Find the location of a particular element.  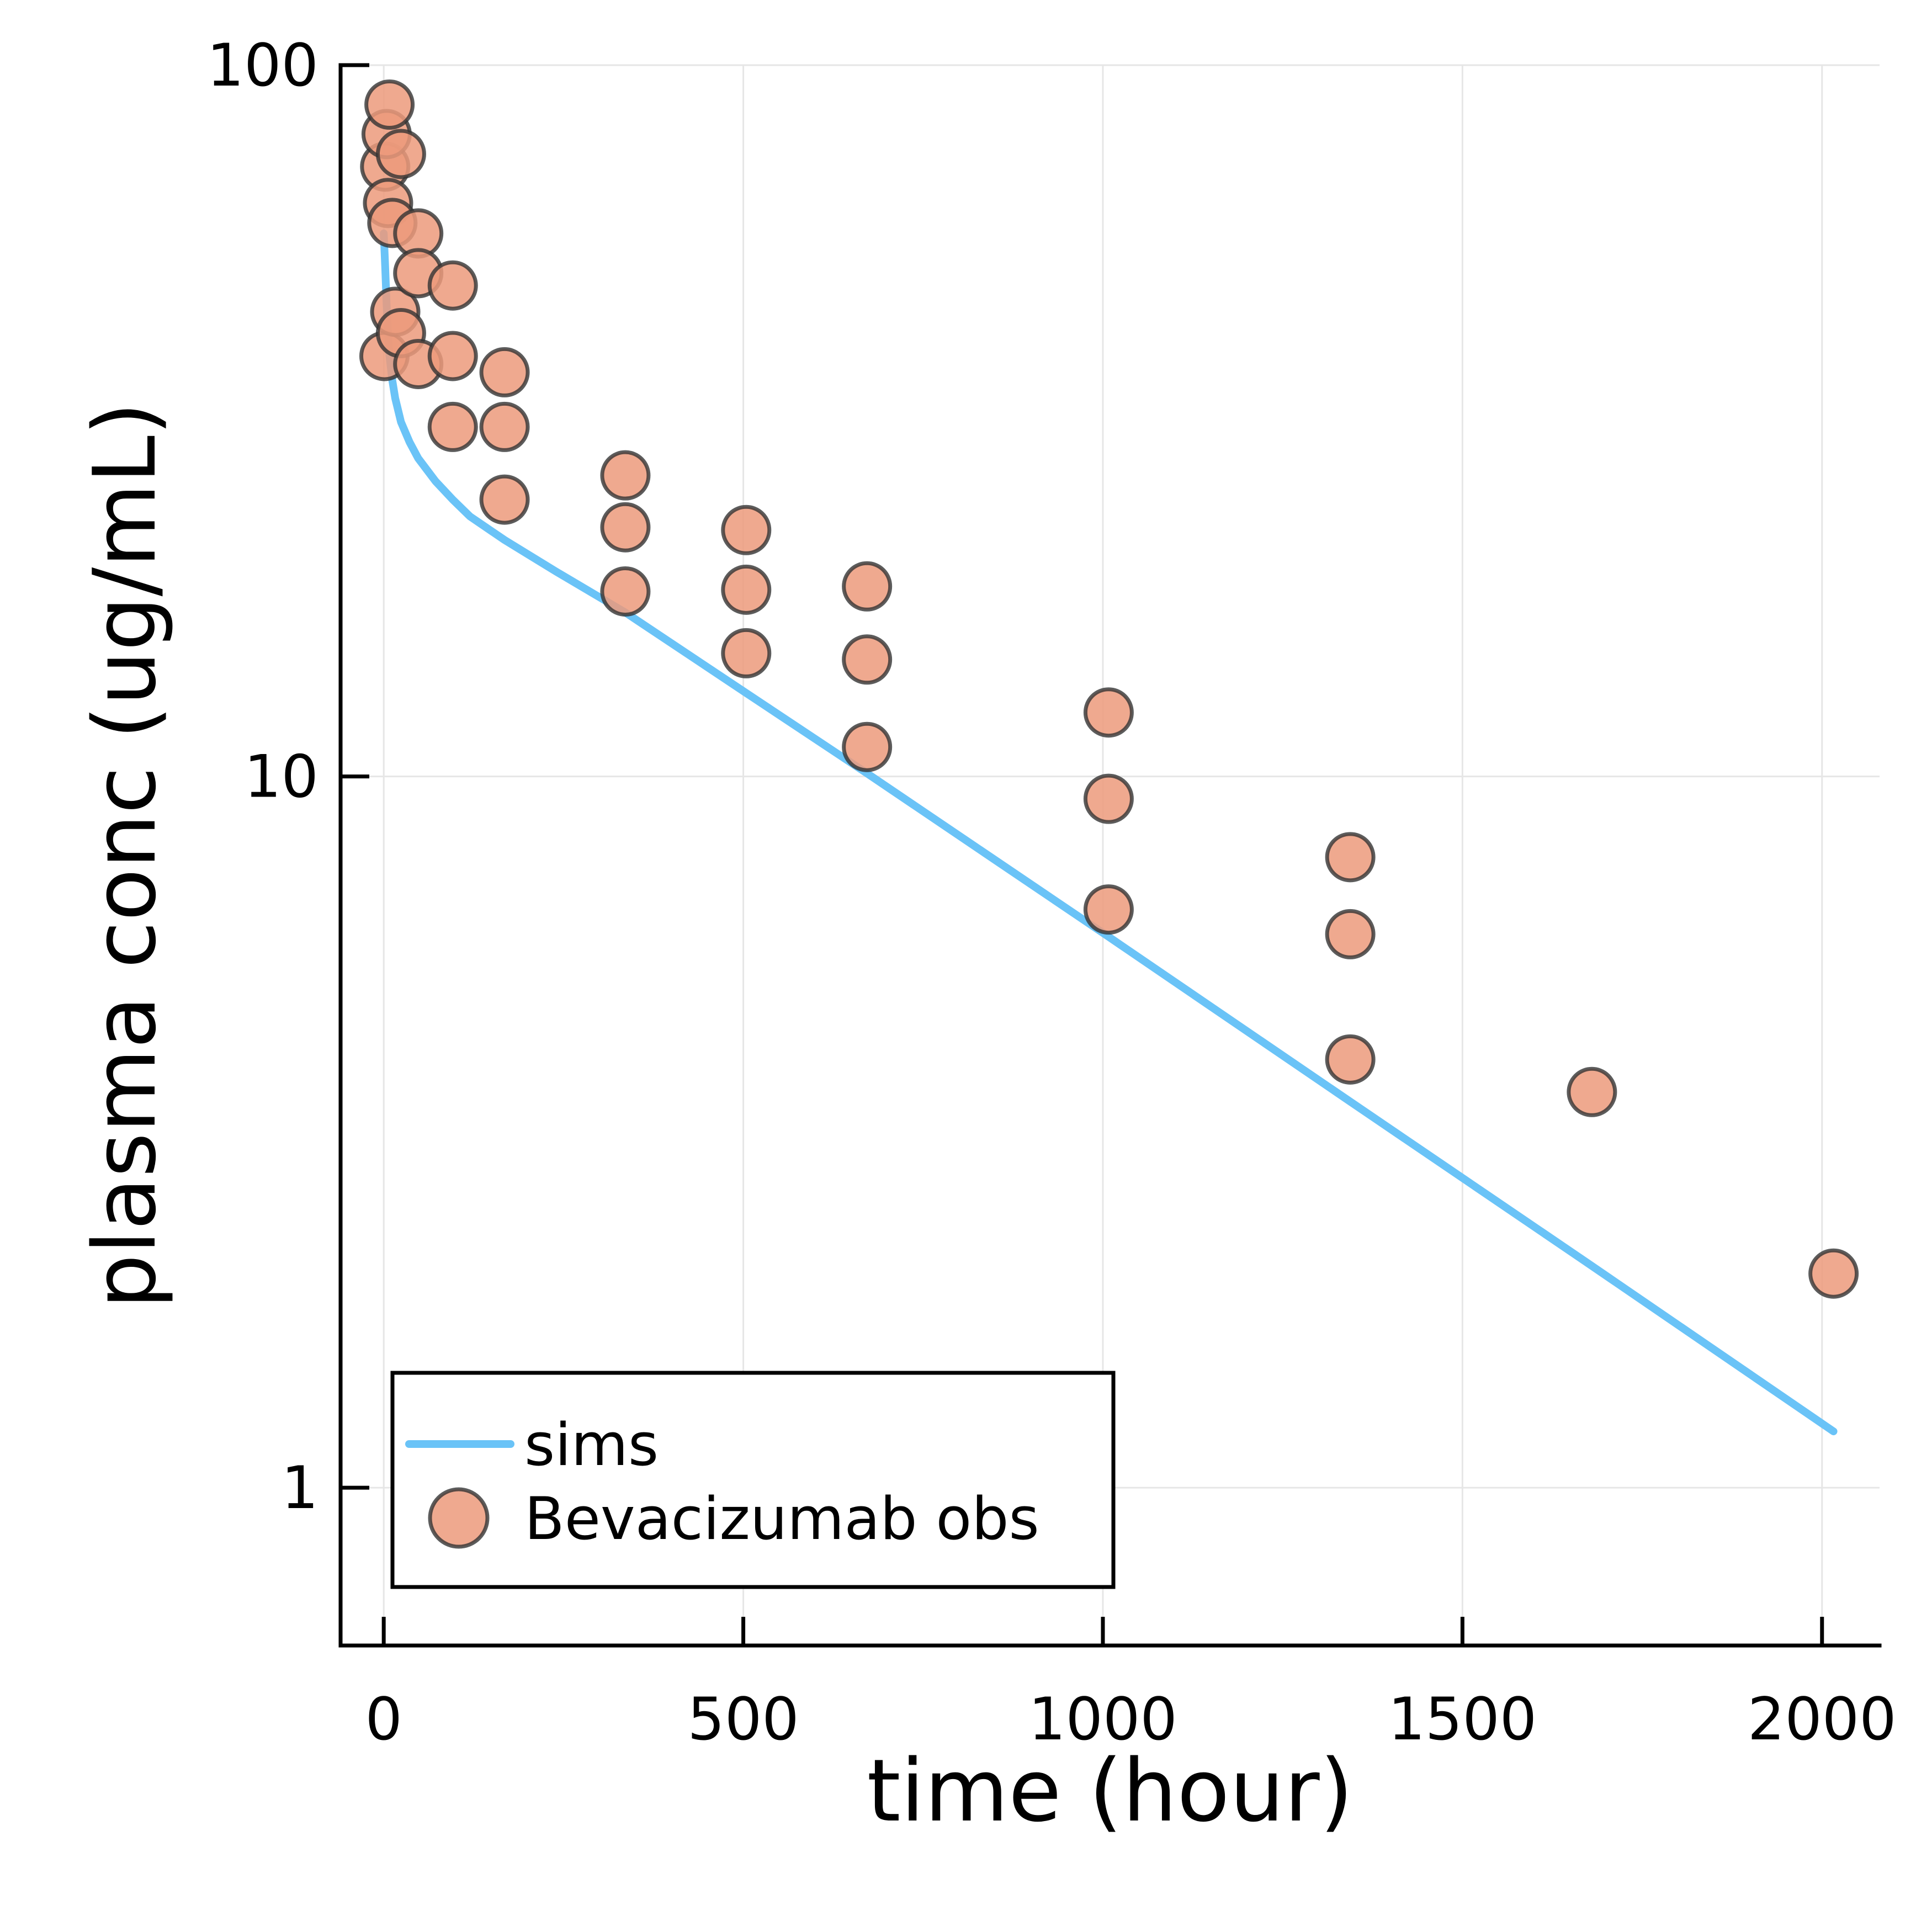

legend: sims Bevacizumab obs is located at coordinates (753, 1480).